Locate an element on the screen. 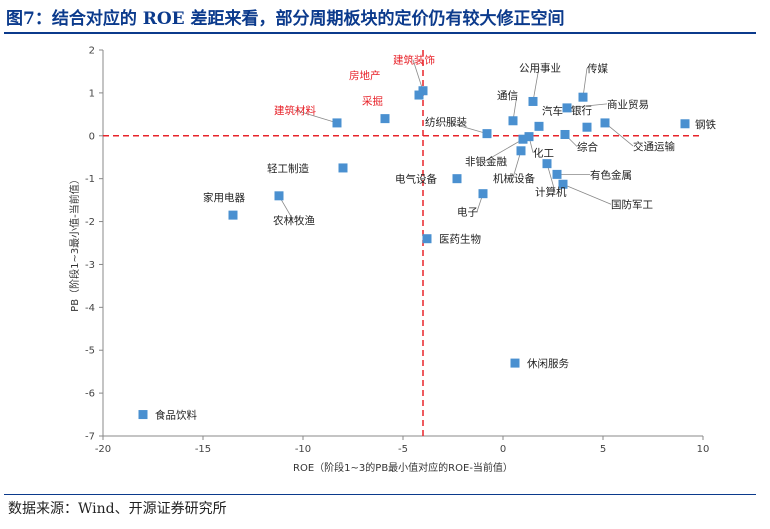 Image resolution: width=770 pixels, height=529 pixels. data-point-label: 综合 is located at coordinates (587, 146).